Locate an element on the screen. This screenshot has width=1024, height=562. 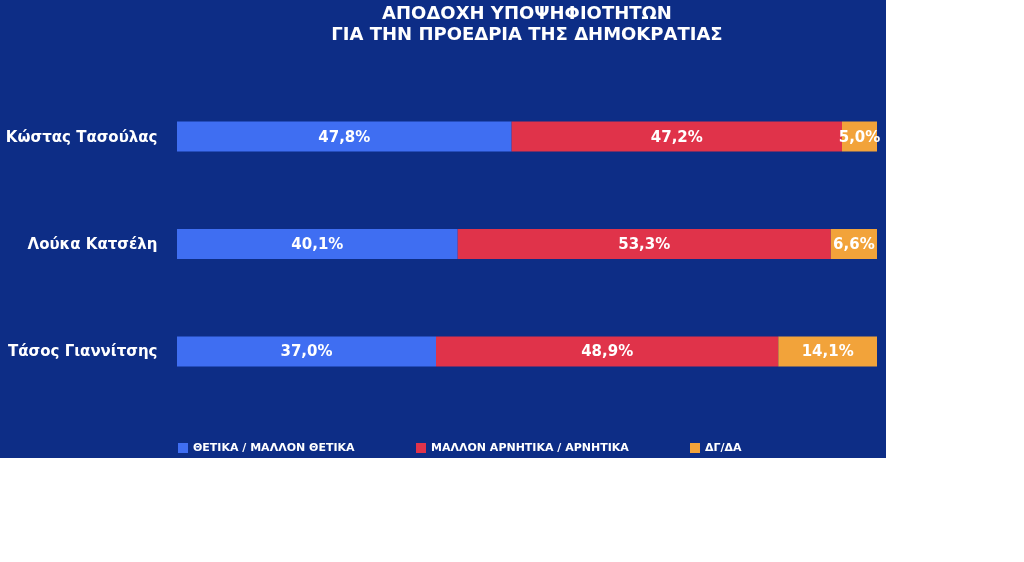
y-tick-label: Τάσος Γιαννίτσης is located at coordinates (83, 351).